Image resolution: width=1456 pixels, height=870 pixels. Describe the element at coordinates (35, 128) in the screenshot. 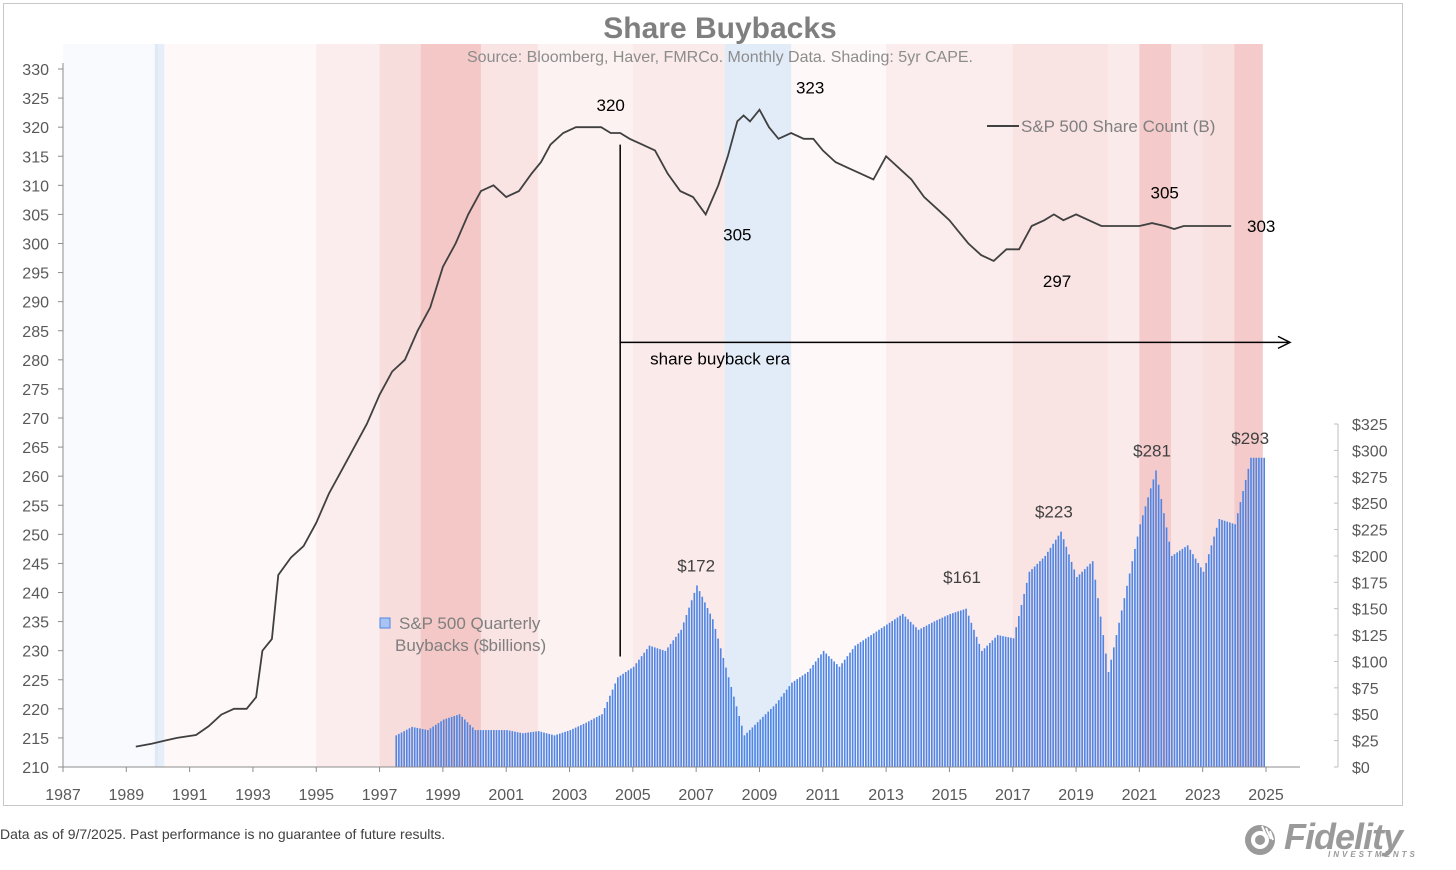

I see `left-tick-label: 320` at that location.